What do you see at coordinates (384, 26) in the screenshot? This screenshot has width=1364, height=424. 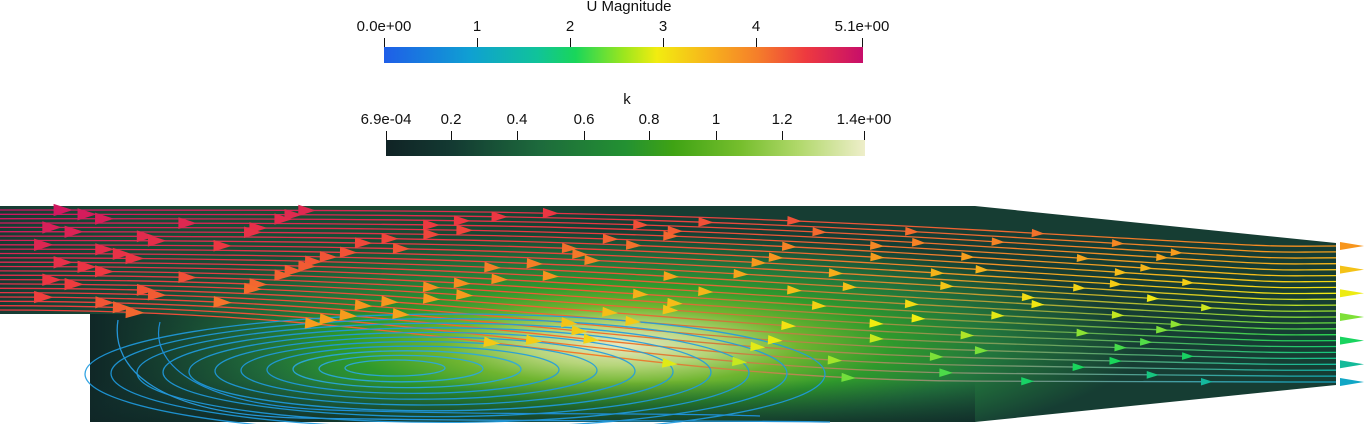 I see `u-tick-label: 0.0e+00` at bounding box center [384, 26].